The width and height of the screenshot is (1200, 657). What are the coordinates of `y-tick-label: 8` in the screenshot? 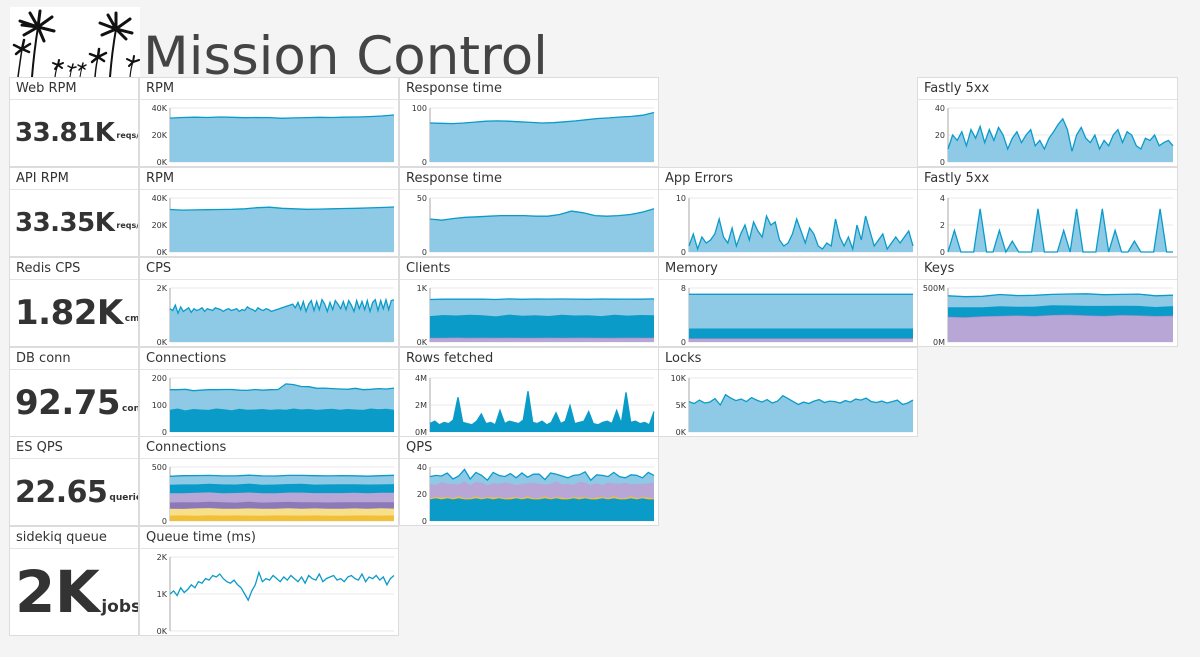 It's located at (683, 288).